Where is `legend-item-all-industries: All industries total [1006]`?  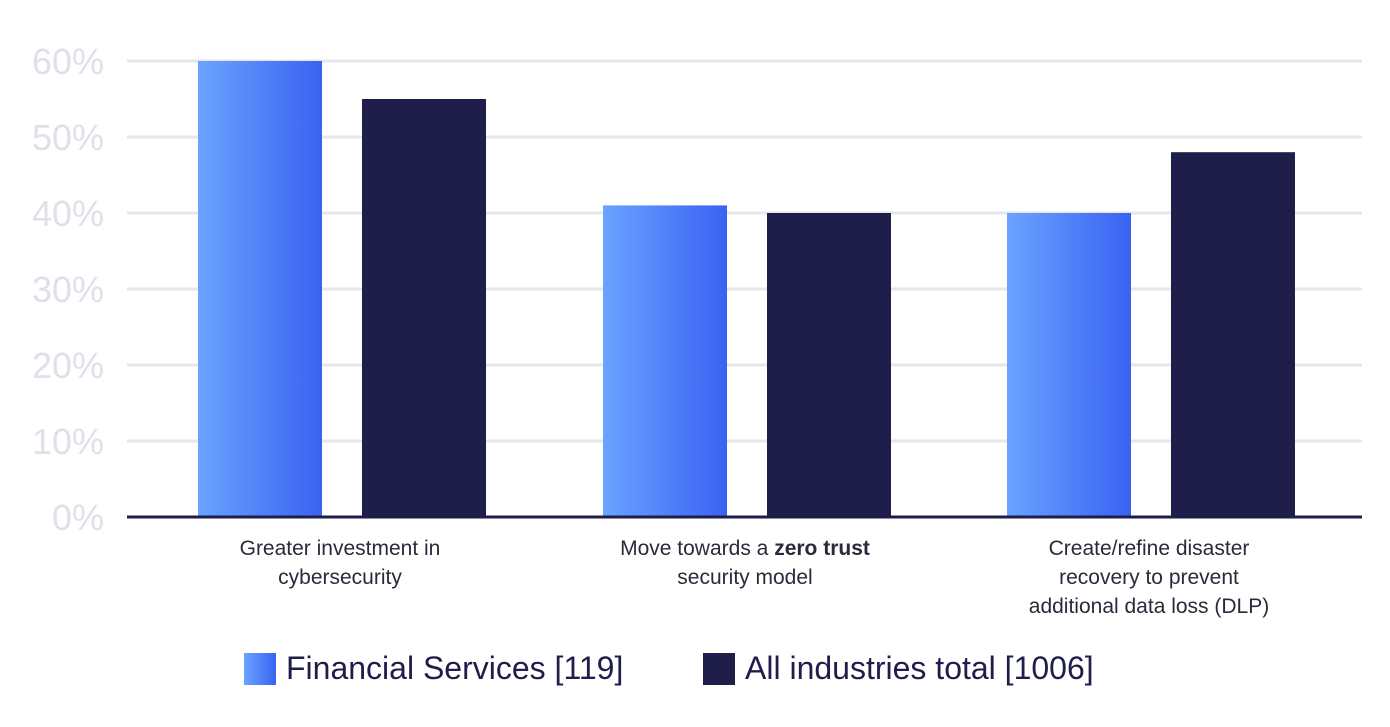
legend-item-all-industries: All industries total [1006] is located at coordinates (898, 668).